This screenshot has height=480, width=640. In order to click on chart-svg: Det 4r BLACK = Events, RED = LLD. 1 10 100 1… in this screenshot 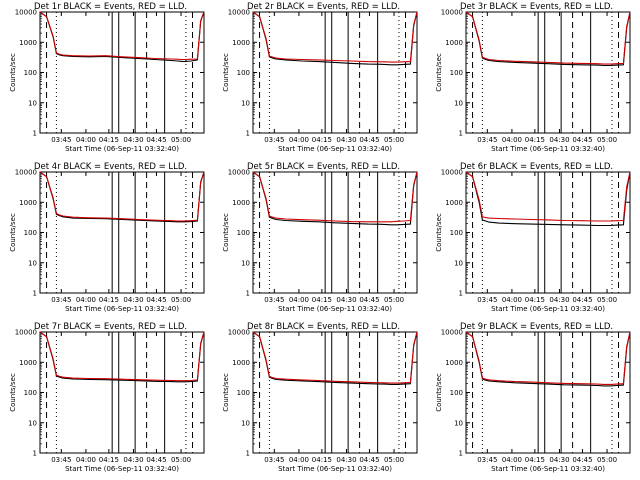, I will do `click(107, 237)`.